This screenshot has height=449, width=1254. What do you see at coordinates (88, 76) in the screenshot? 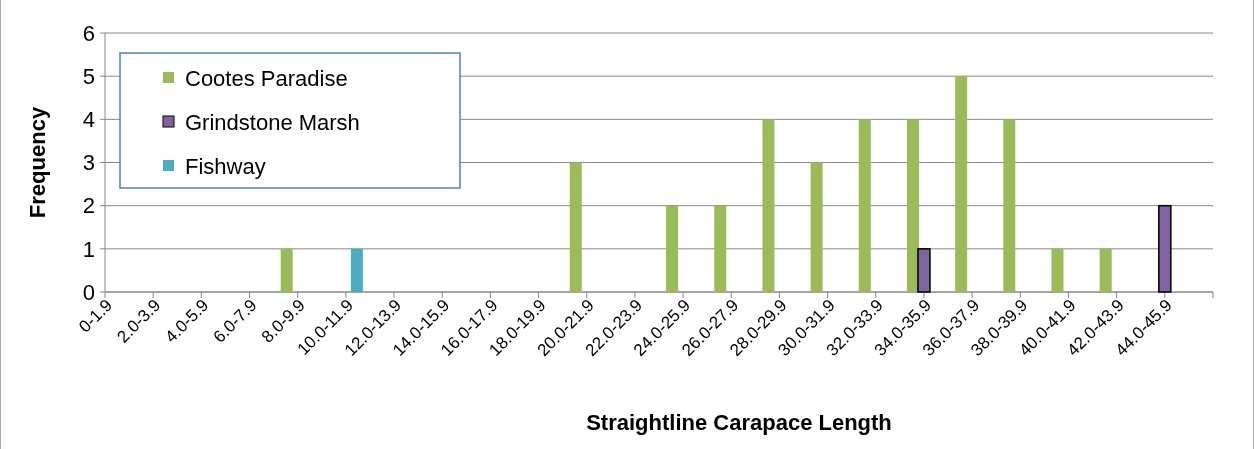
I see `y-tick-label: 5` at bounding box center [88, 76].